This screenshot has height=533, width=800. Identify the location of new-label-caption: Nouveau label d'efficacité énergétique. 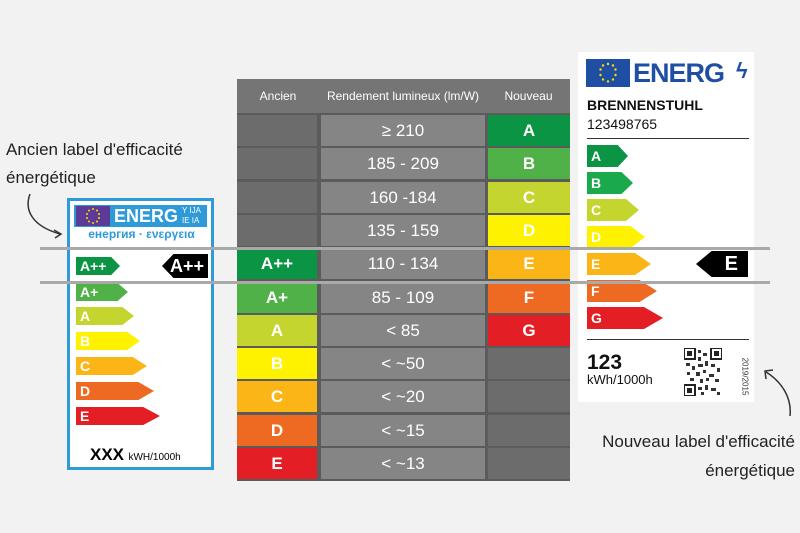
(698, 456).